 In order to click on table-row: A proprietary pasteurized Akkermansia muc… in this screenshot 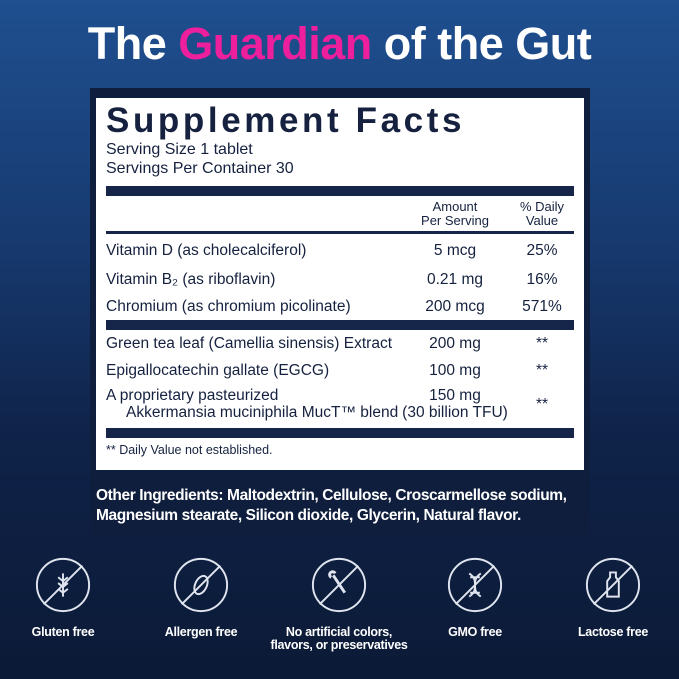, I will do `click(327, 404)`.